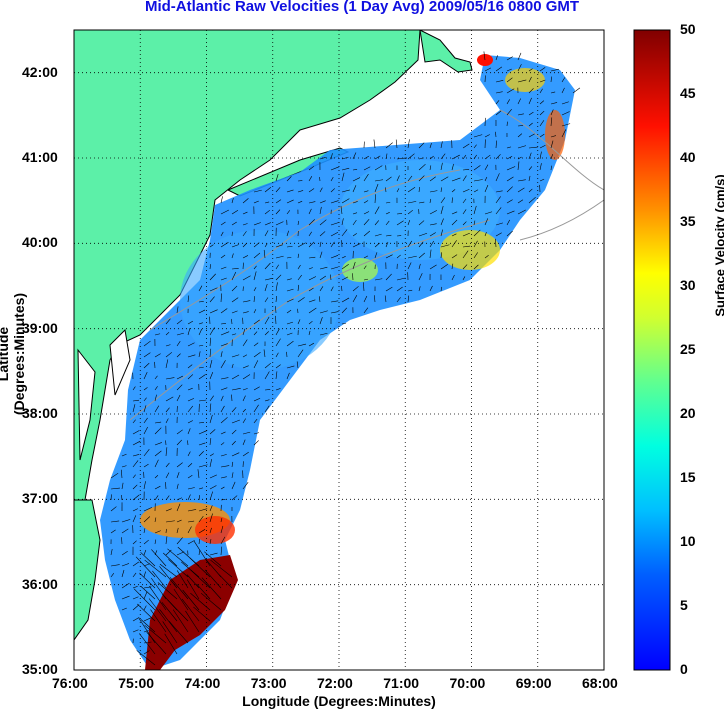  I want to click on colorbar-label: Surface Velocity (cm/s), so click(718, 245).